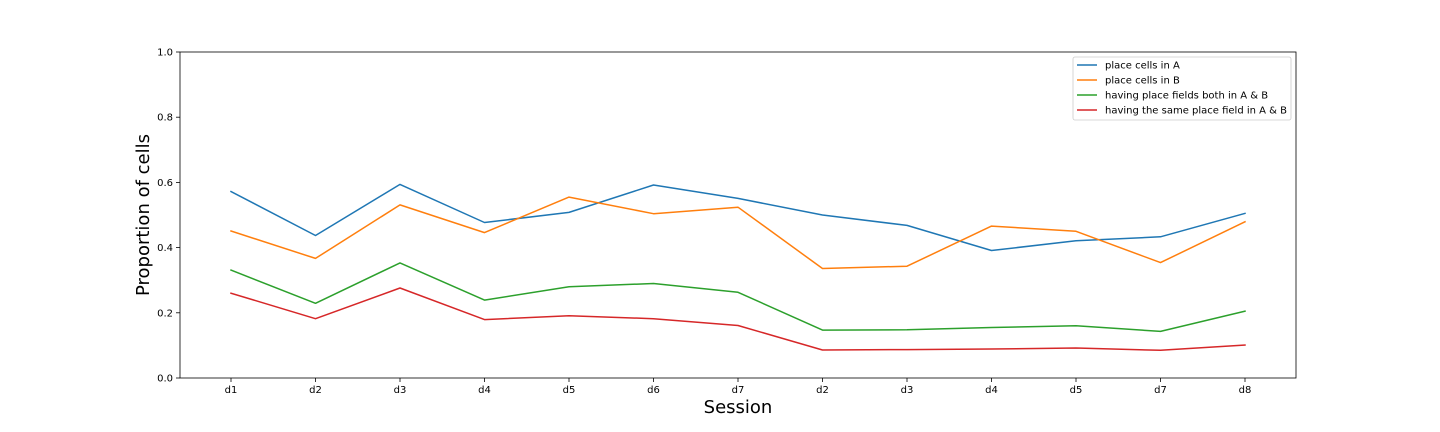 Image resolution: width=1440 pixels, height=432 pixels. What do you see at coordinates (738, 407) in the screenshot?
I see `x-axis-title: Session` at bounding box center [738, 407].